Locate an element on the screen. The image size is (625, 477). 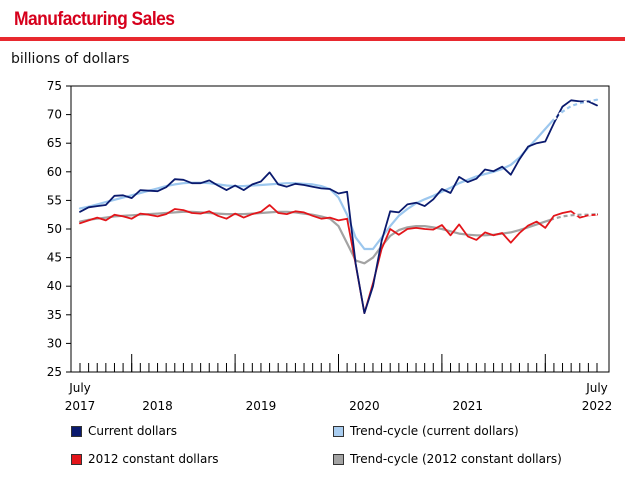
x-axis: July 2017 2018 2019 2020 2021 July 2022 is located at coordinates (339, 383).